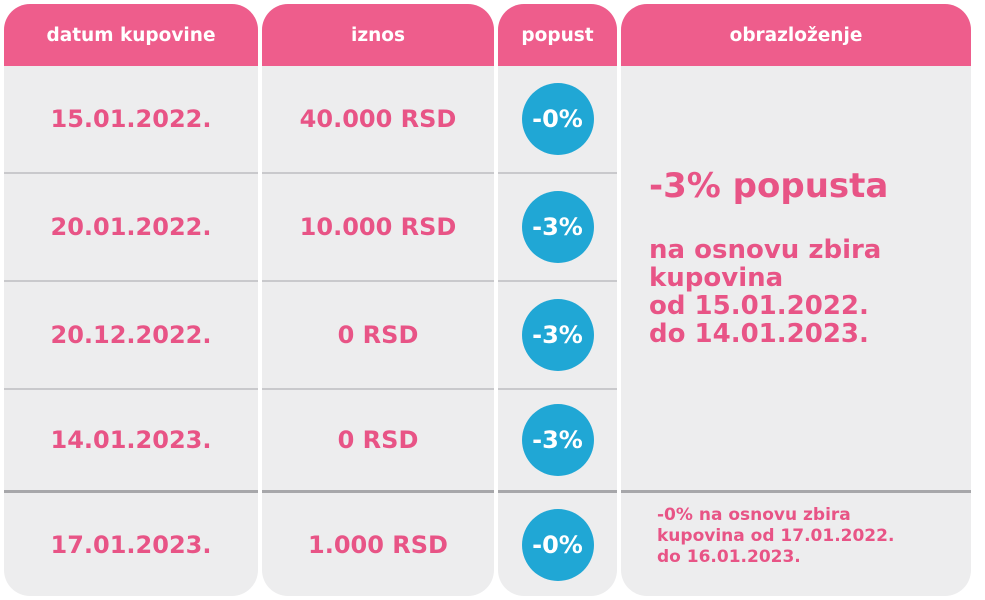 This screenshot has height=600, width=985. What do you see at coordinates (754, 515) in the screenshot?
I see `explanation-line: -0% na osnovu zbira` at bounding box center [754, 515].